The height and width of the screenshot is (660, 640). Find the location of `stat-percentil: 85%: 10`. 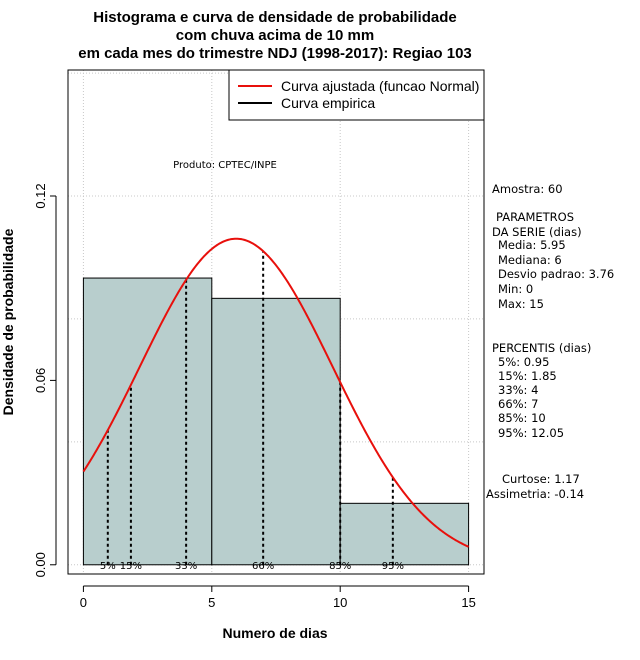

stat-percentil: 85%: 10 is located at coordinates (522, 418).